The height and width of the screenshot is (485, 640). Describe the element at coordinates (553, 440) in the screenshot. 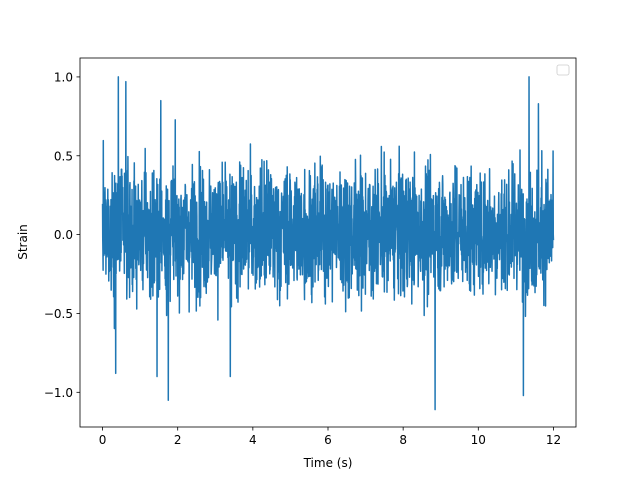

I see `x-tick-label: 12` at that location.